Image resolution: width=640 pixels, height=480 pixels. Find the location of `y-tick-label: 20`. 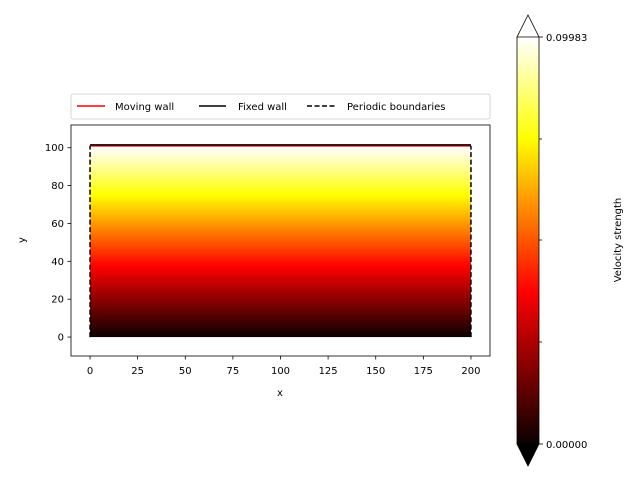

y-tick-label: 20 is located at coordinates (57, 300).